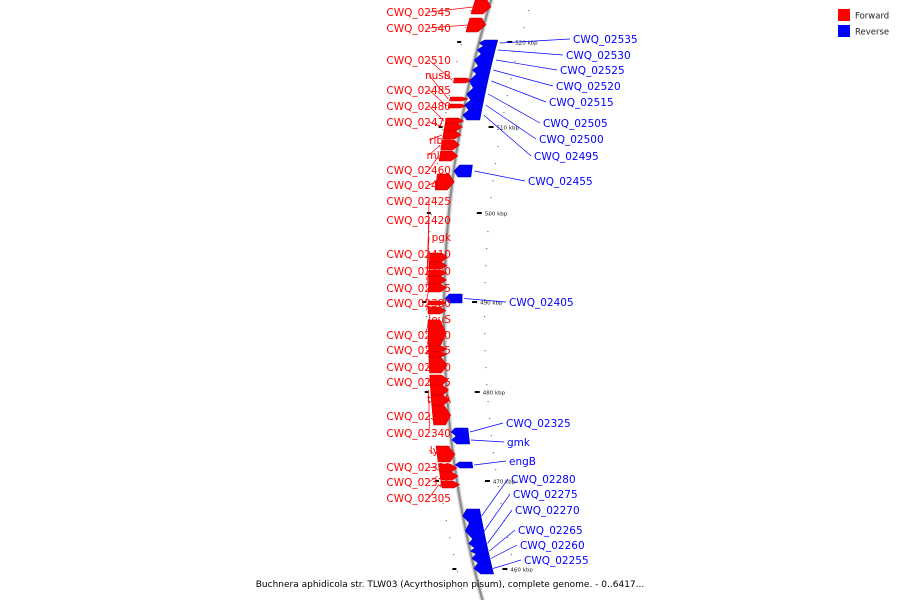  What do you see at coordinates (418, 368) in the screenshot?
I see `forward-gene-label: CWQ_02360` at bounding box center [418, 368].